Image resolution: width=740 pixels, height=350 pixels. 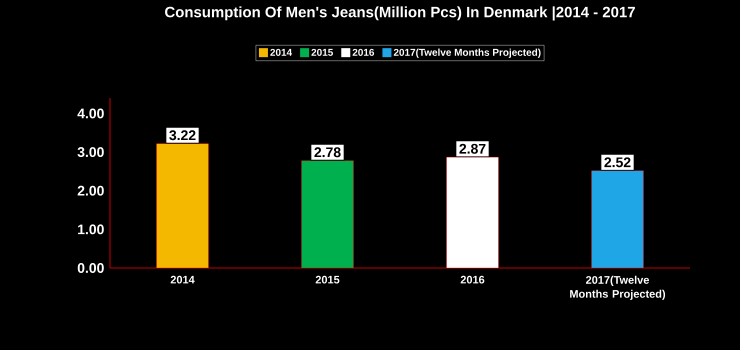 I want to click on x-tick-label: 2014, so click(x=182, y=280).